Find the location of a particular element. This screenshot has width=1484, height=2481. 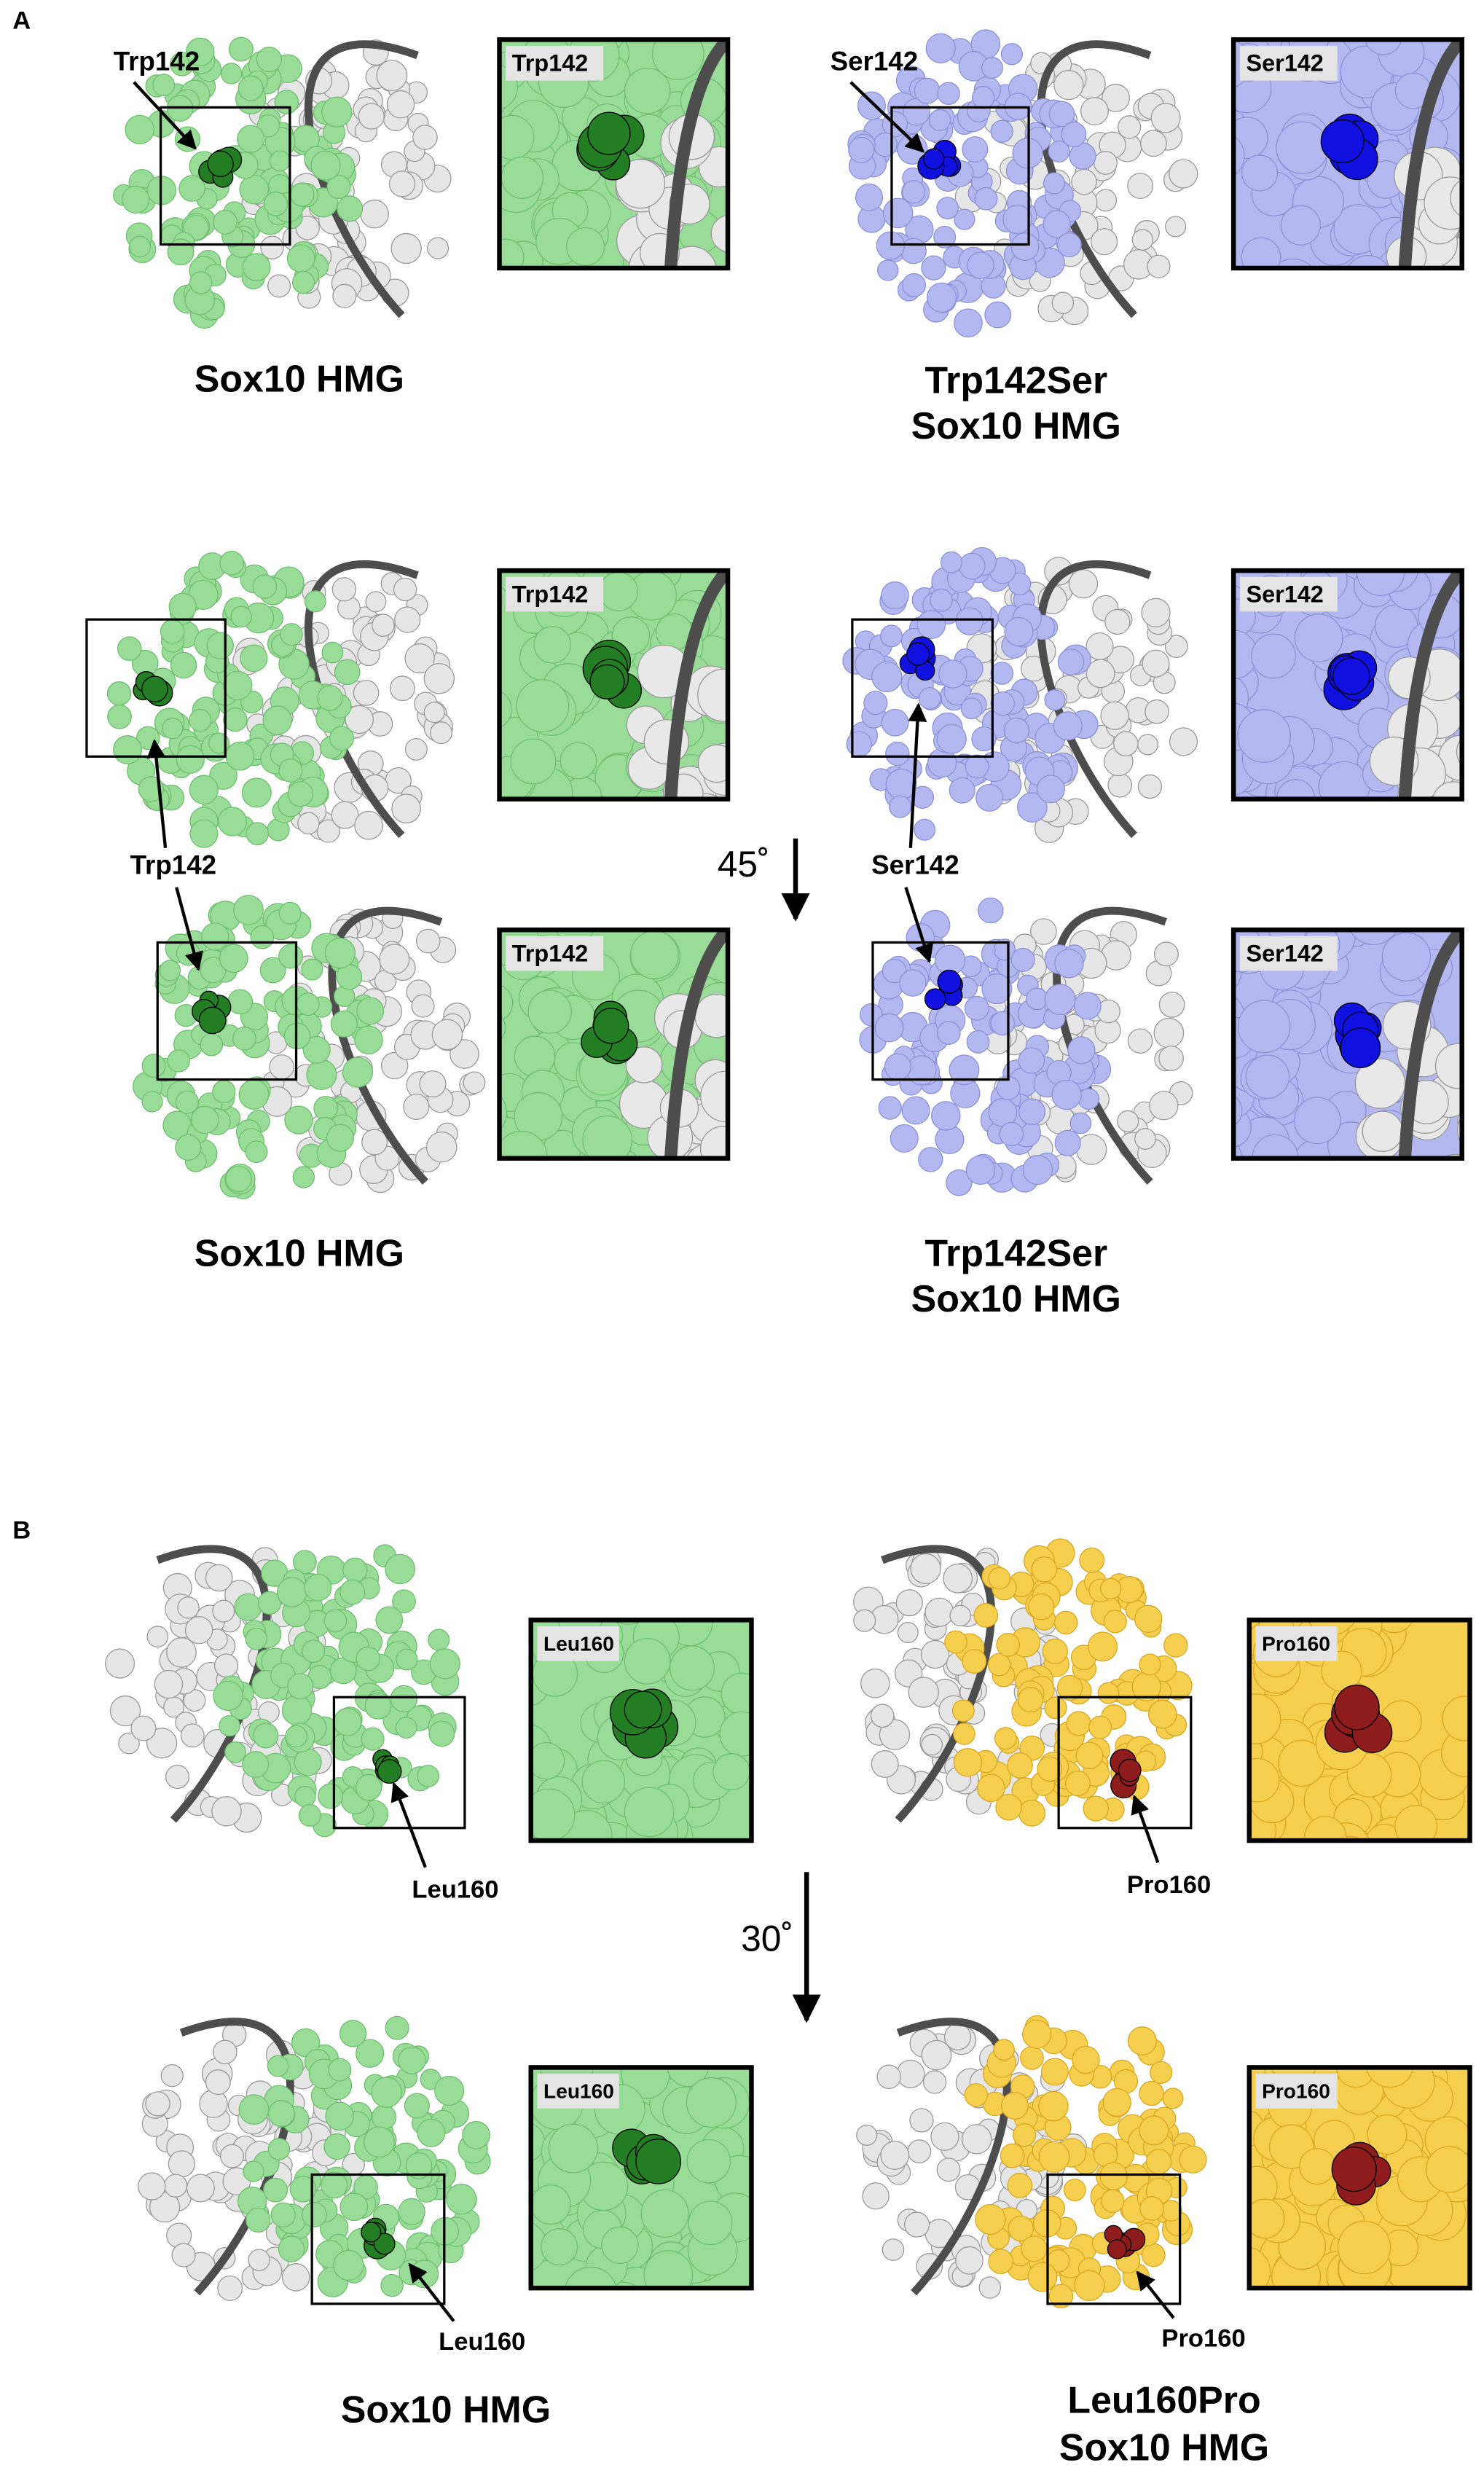

inset-label: Trp142 is located at coordinates (550, 594).